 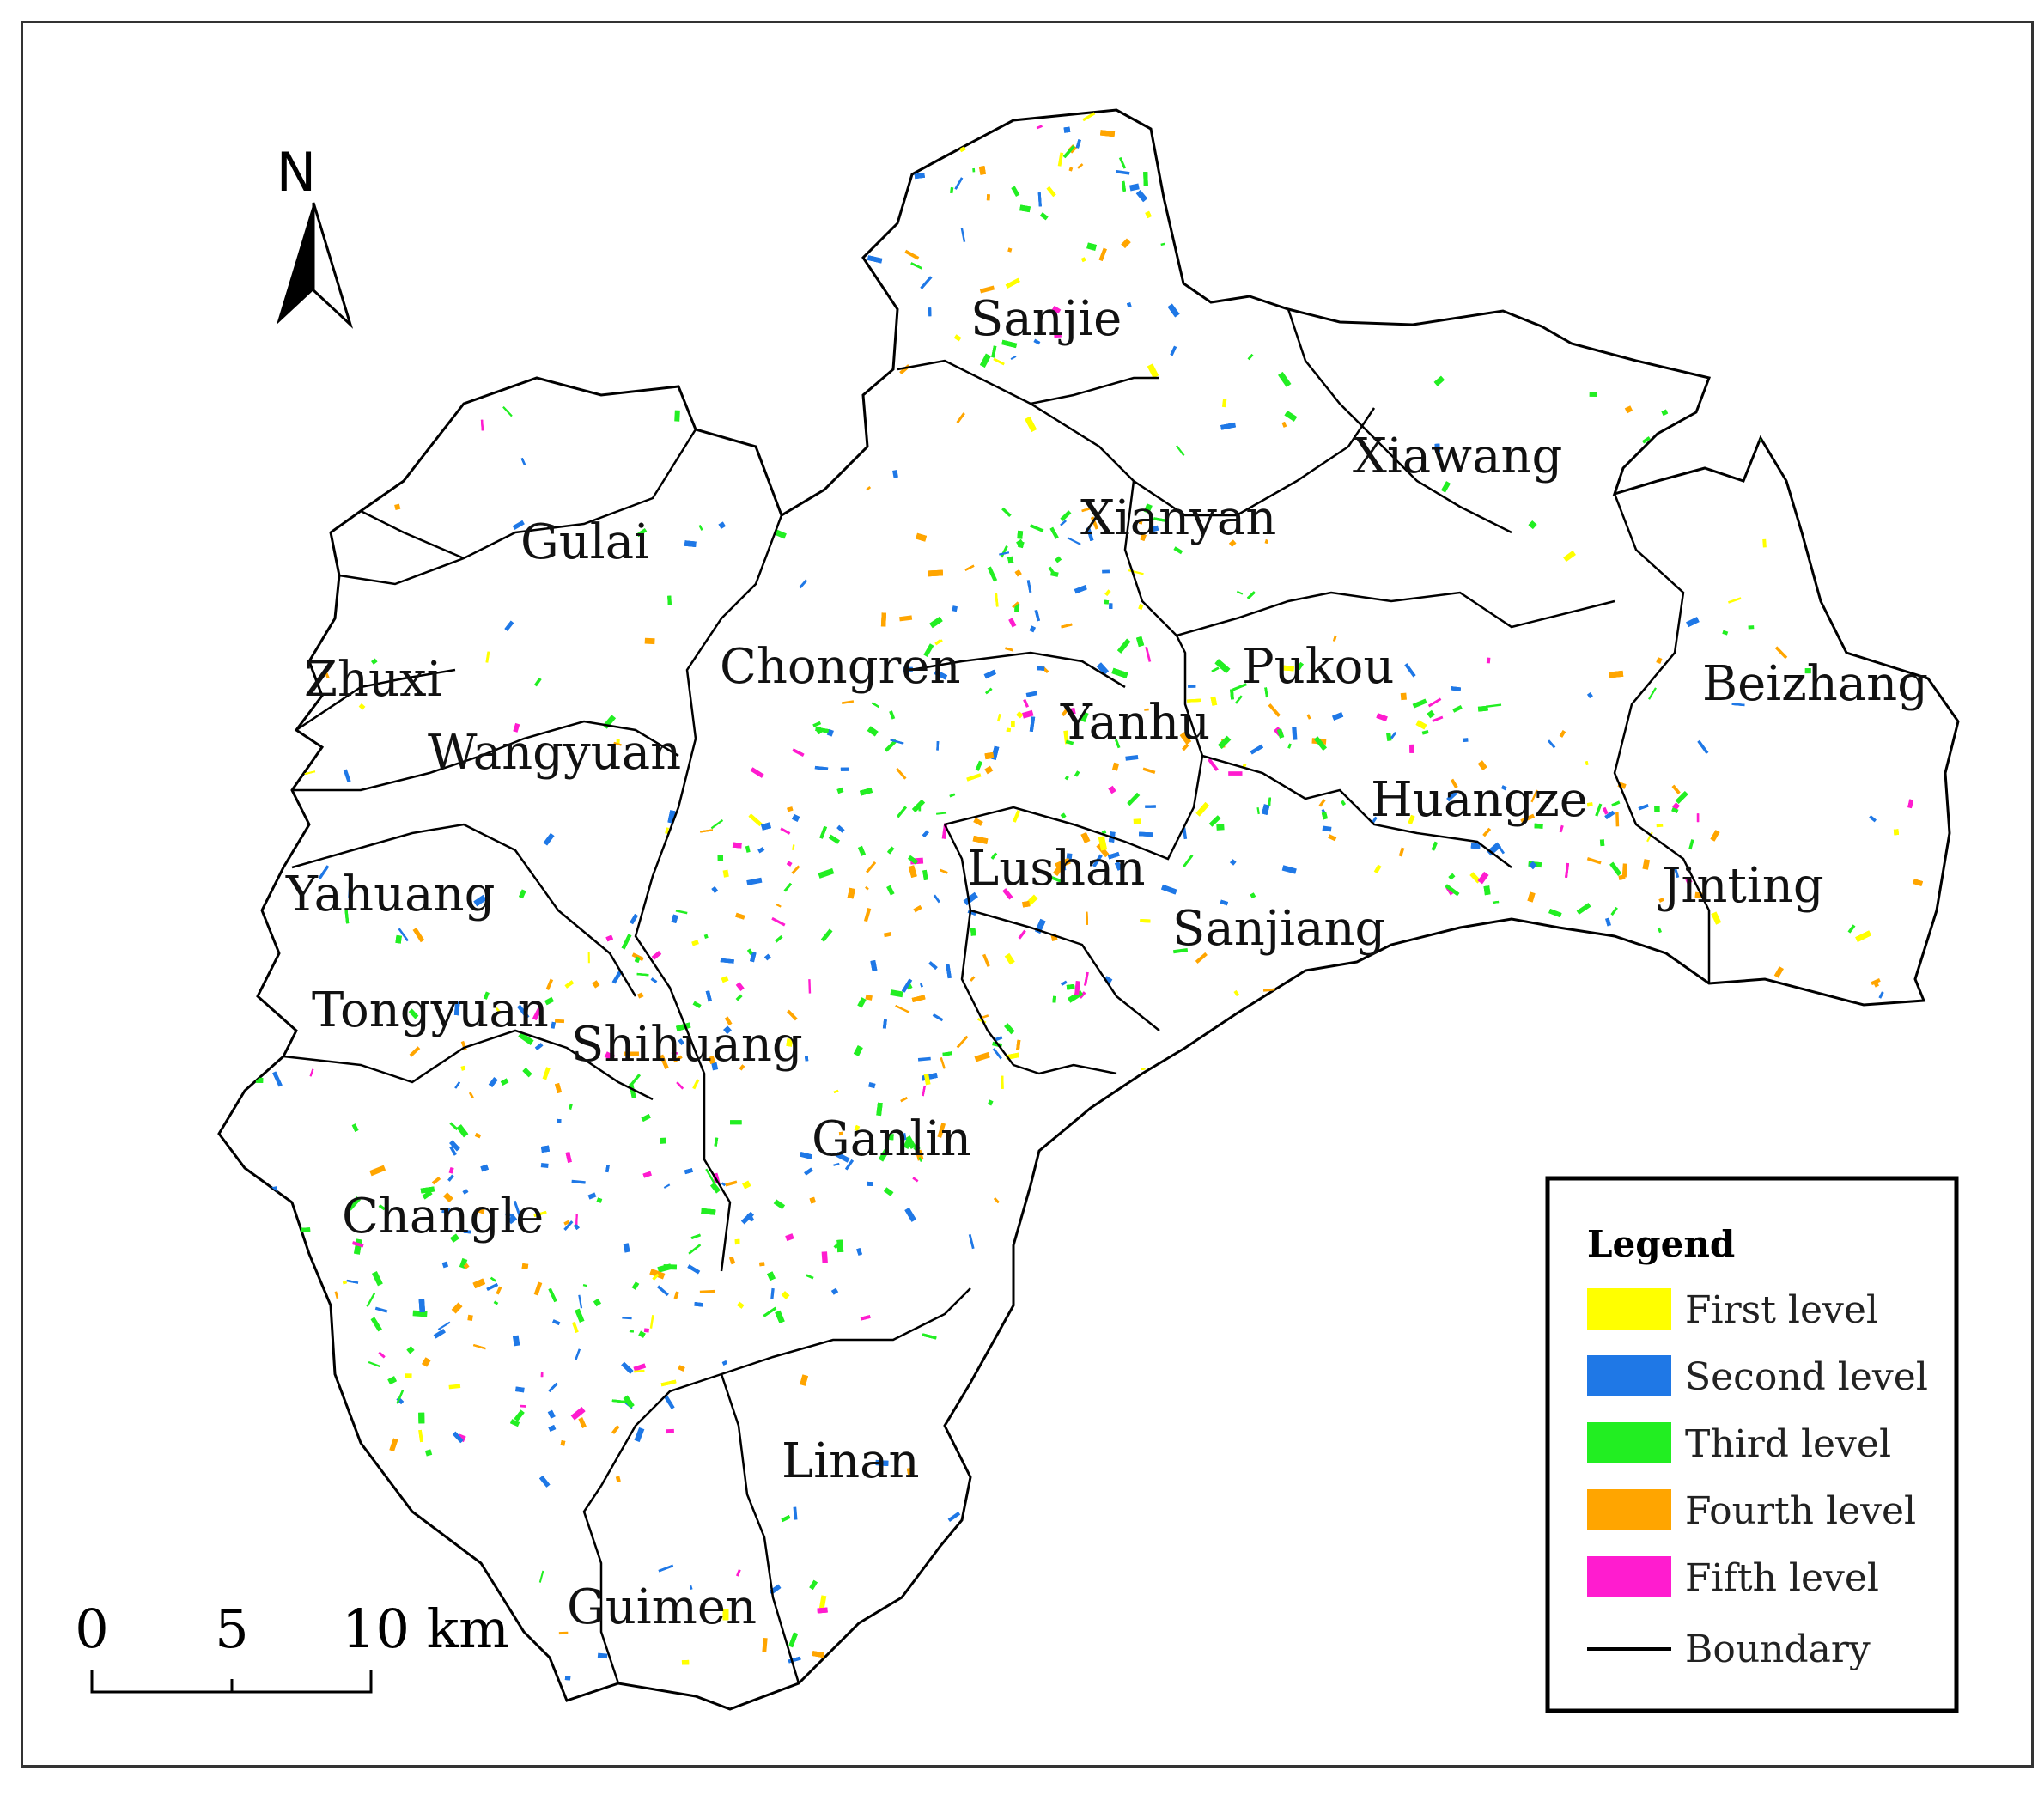 What do you see at coordinates (1782, 1578) in the screenshot?
I see `legend-label-5: Fifth level` at bounding box center [1782, 1578].